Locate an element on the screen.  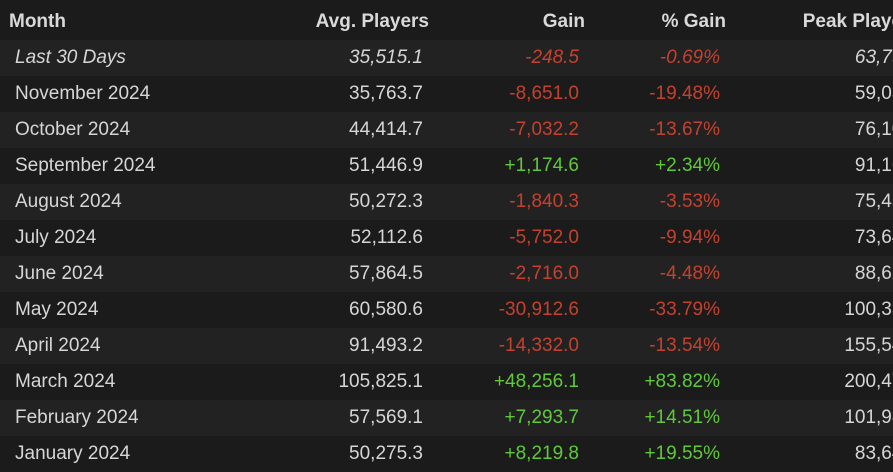
cell-gain: -8,651.0 is located at coordinates (513, 94).